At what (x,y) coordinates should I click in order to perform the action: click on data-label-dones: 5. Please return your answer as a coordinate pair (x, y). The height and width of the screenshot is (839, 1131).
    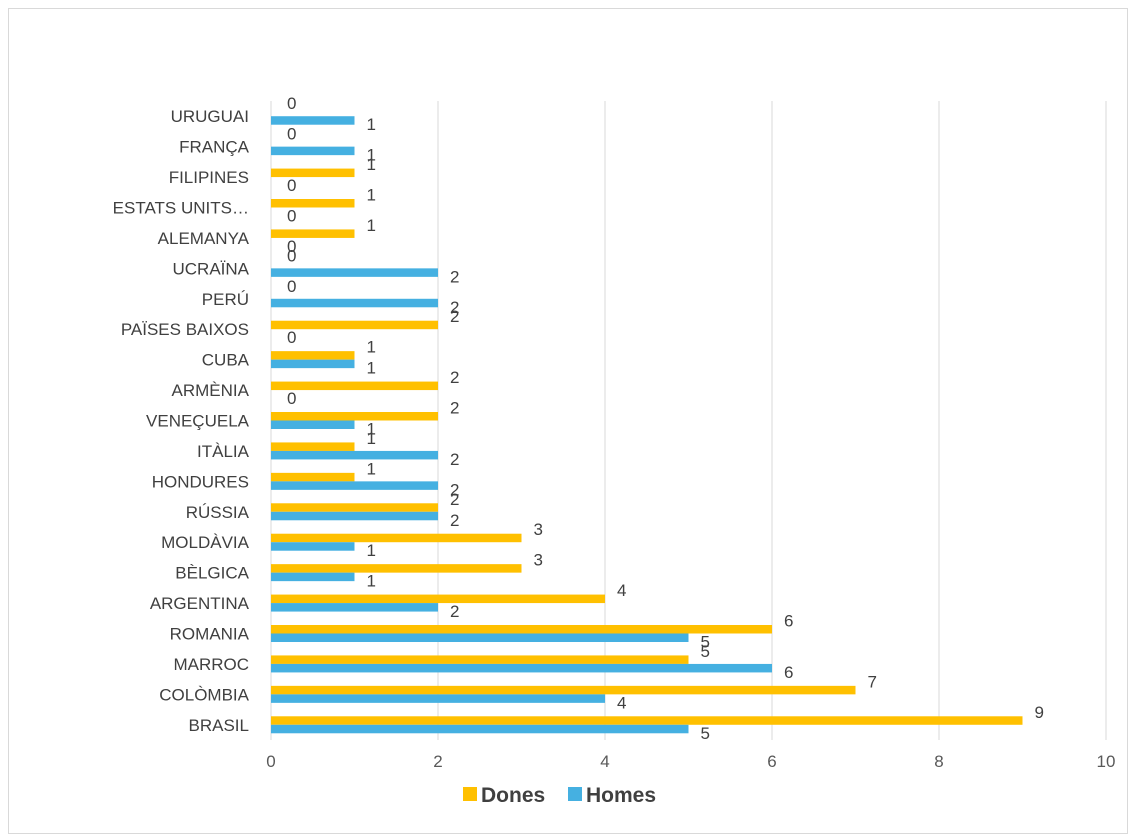
    Looking at the image, I should click on (705, 651).